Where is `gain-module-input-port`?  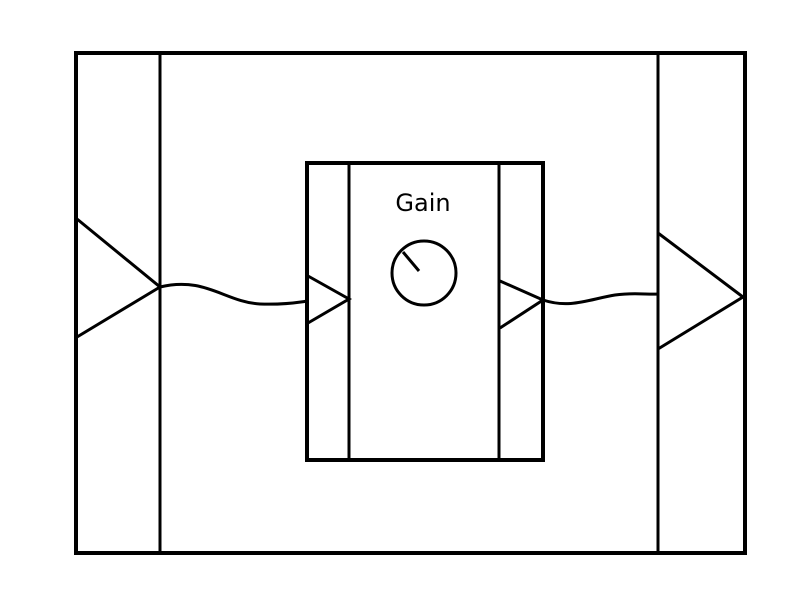 gain-module-input-port is located at coordinates (330, 299).